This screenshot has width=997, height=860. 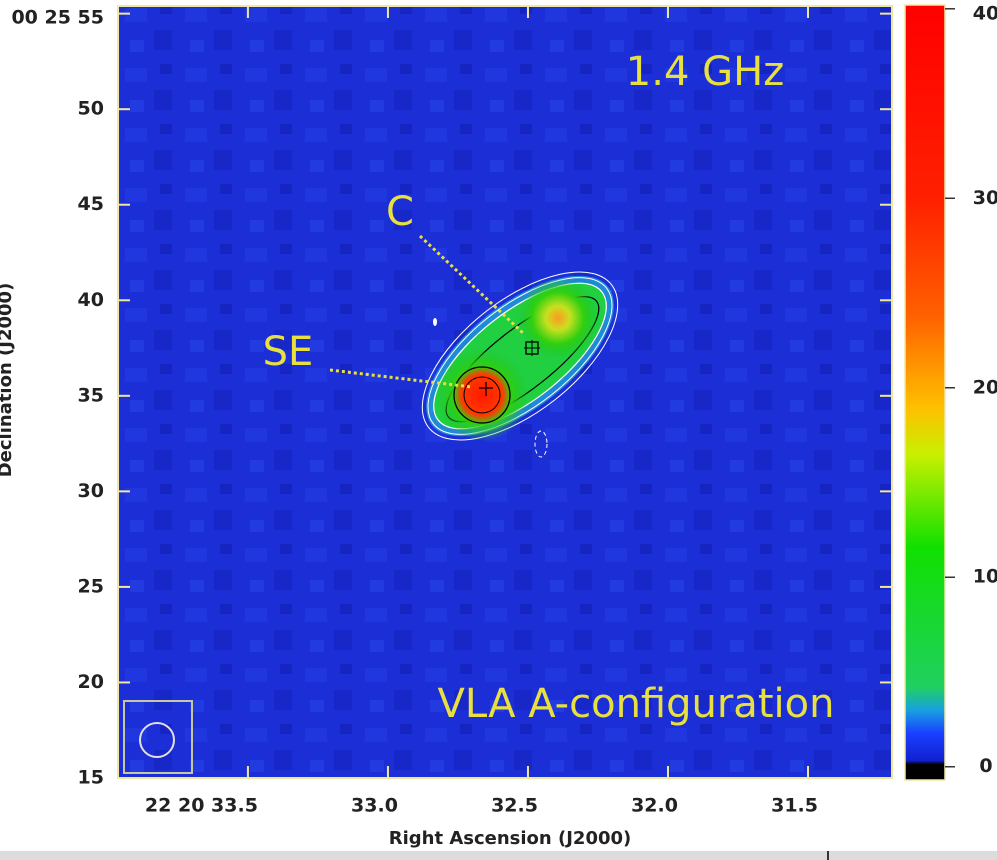 I want to click on y-tick-label: 35, so click(x=91, y=395).